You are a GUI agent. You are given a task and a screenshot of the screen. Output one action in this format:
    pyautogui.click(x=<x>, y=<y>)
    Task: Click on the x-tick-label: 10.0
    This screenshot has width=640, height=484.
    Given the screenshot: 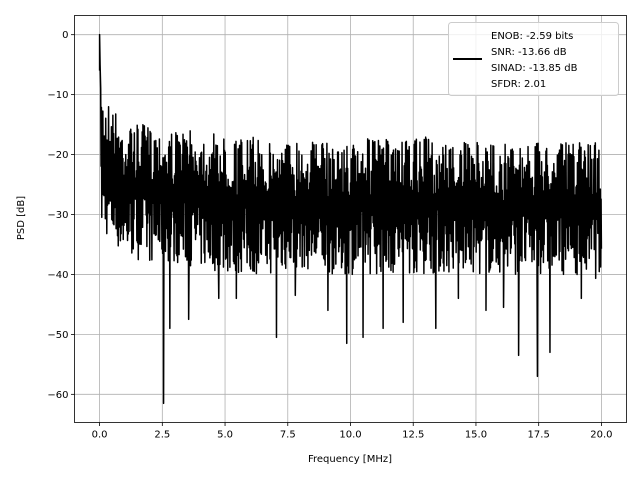 What is the action you would take?
    pyautogui.click(x=350, y=435)
    